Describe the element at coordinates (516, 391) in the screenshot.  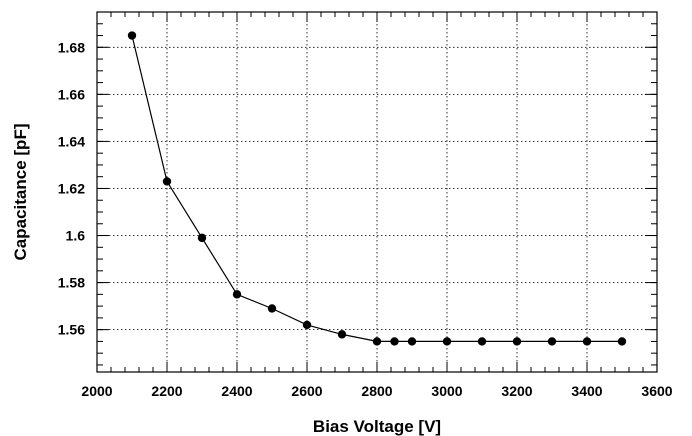
I see `x-tick-label: 3200` at that location.